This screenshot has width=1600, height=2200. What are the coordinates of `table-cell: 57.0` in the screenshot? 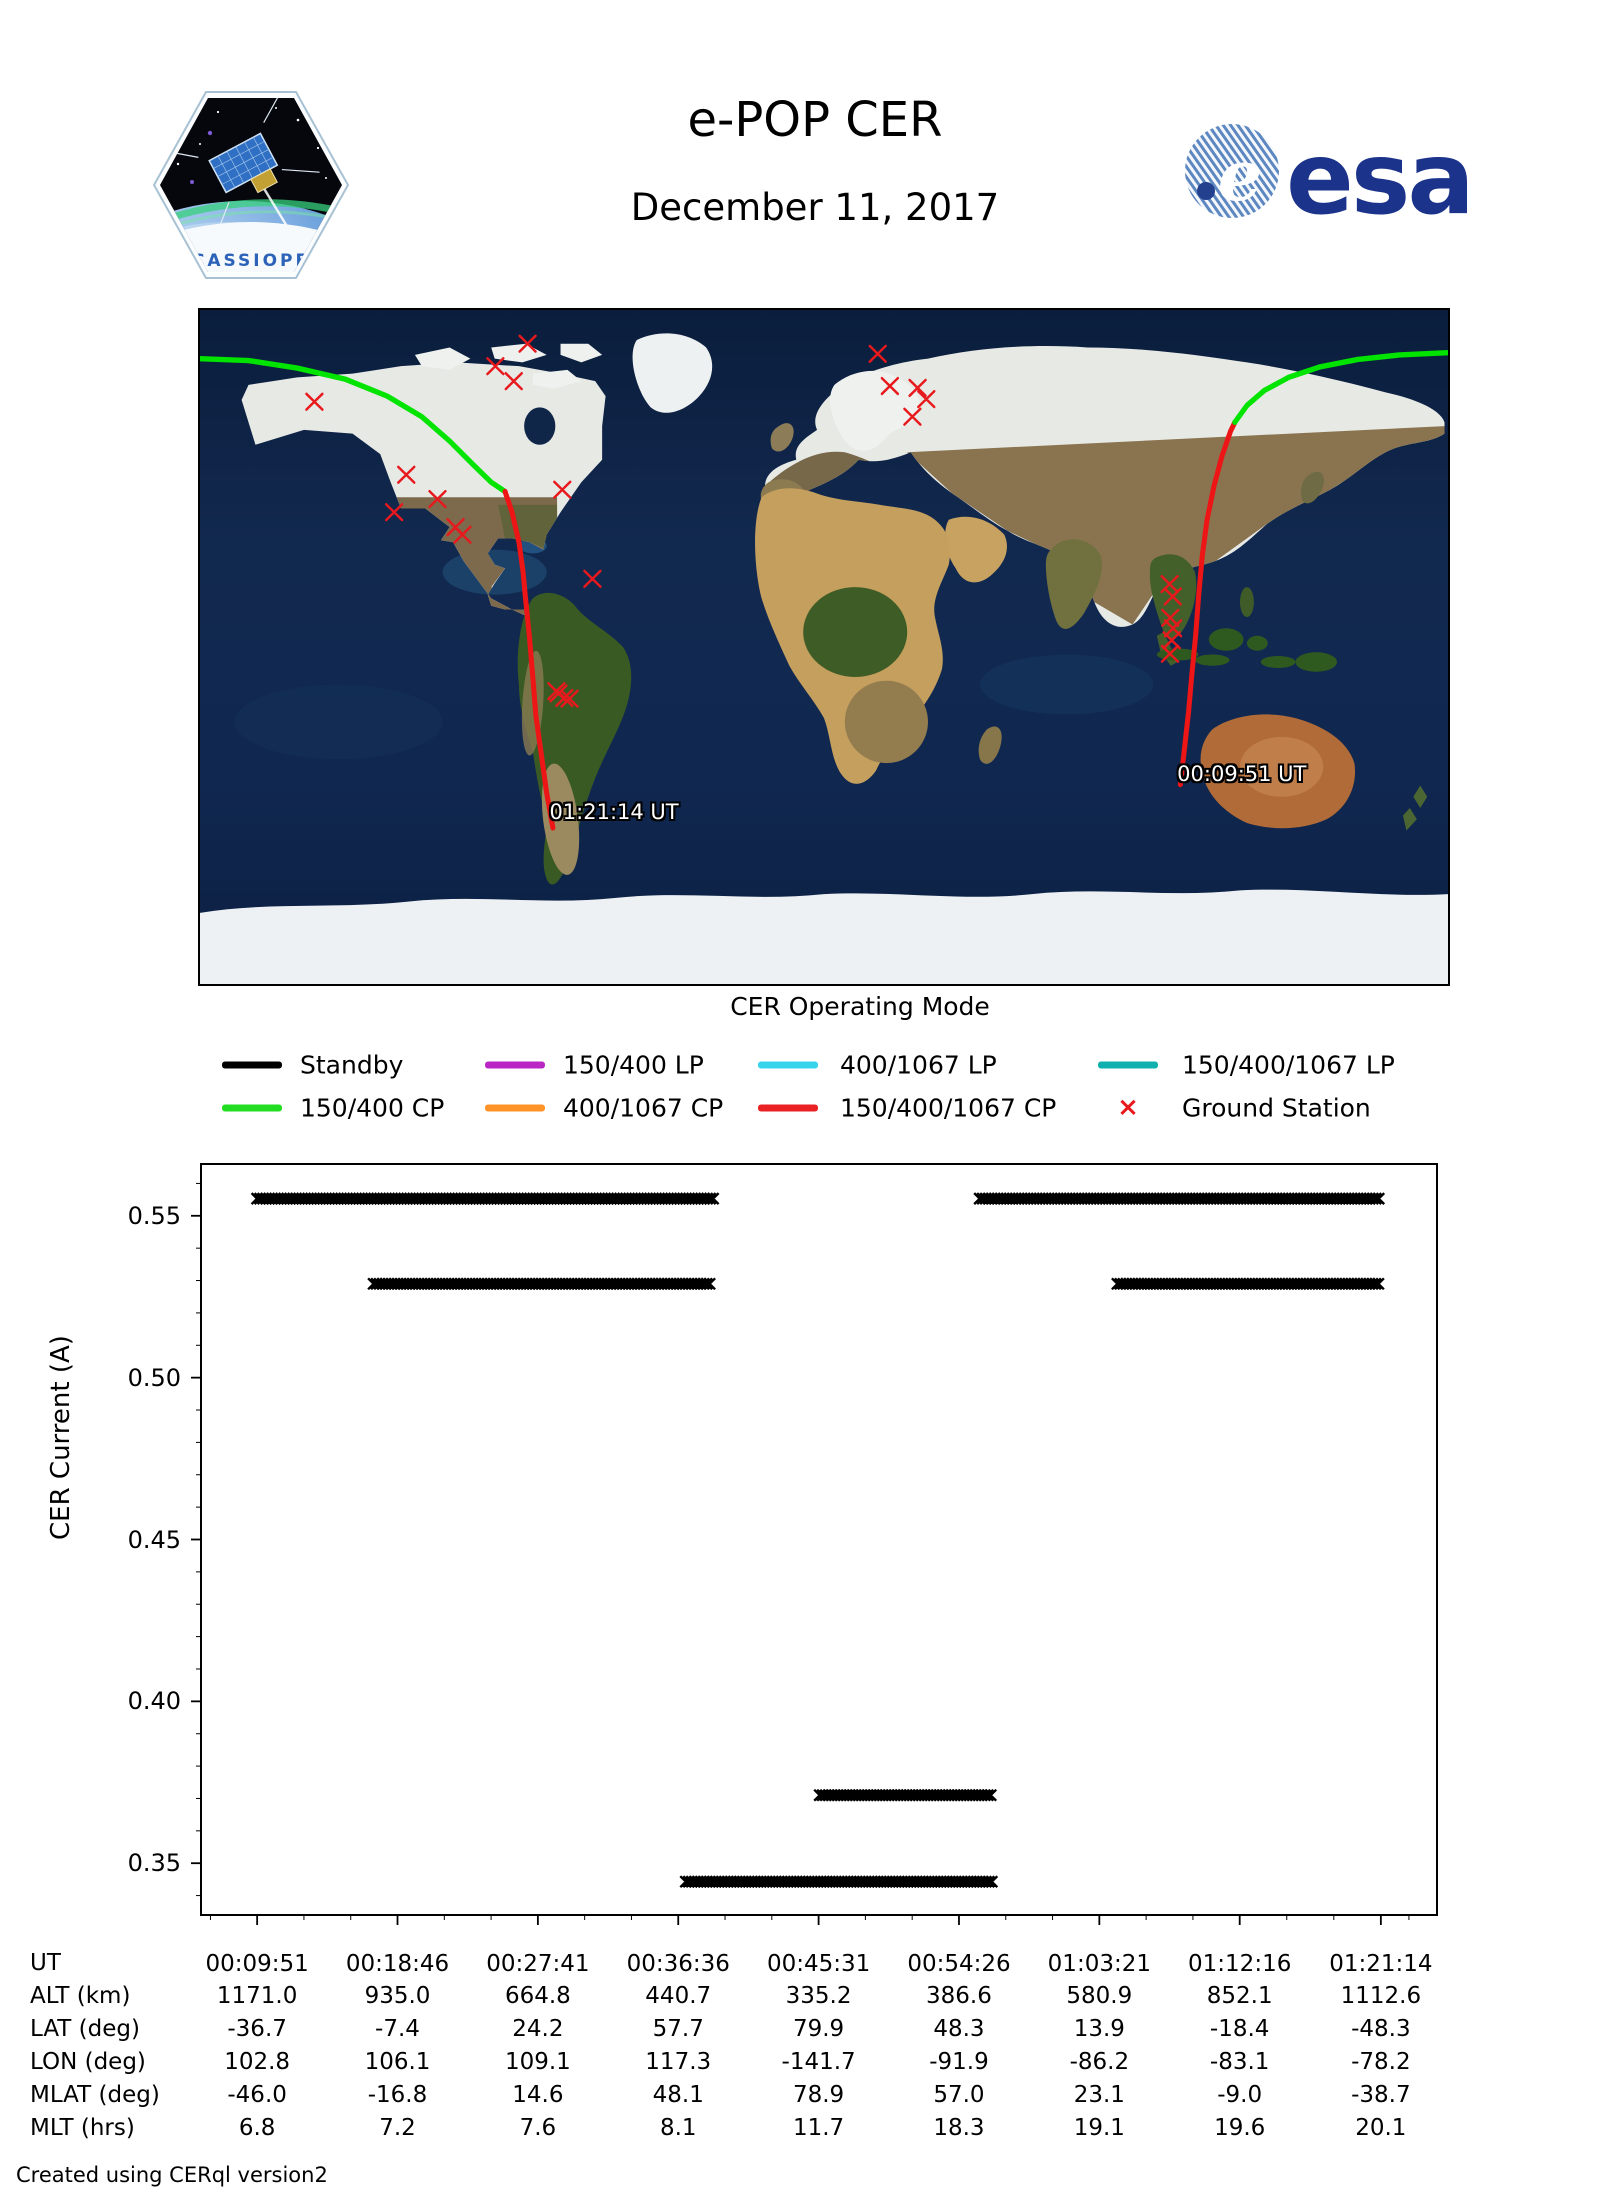 It's located at (959, 2095).